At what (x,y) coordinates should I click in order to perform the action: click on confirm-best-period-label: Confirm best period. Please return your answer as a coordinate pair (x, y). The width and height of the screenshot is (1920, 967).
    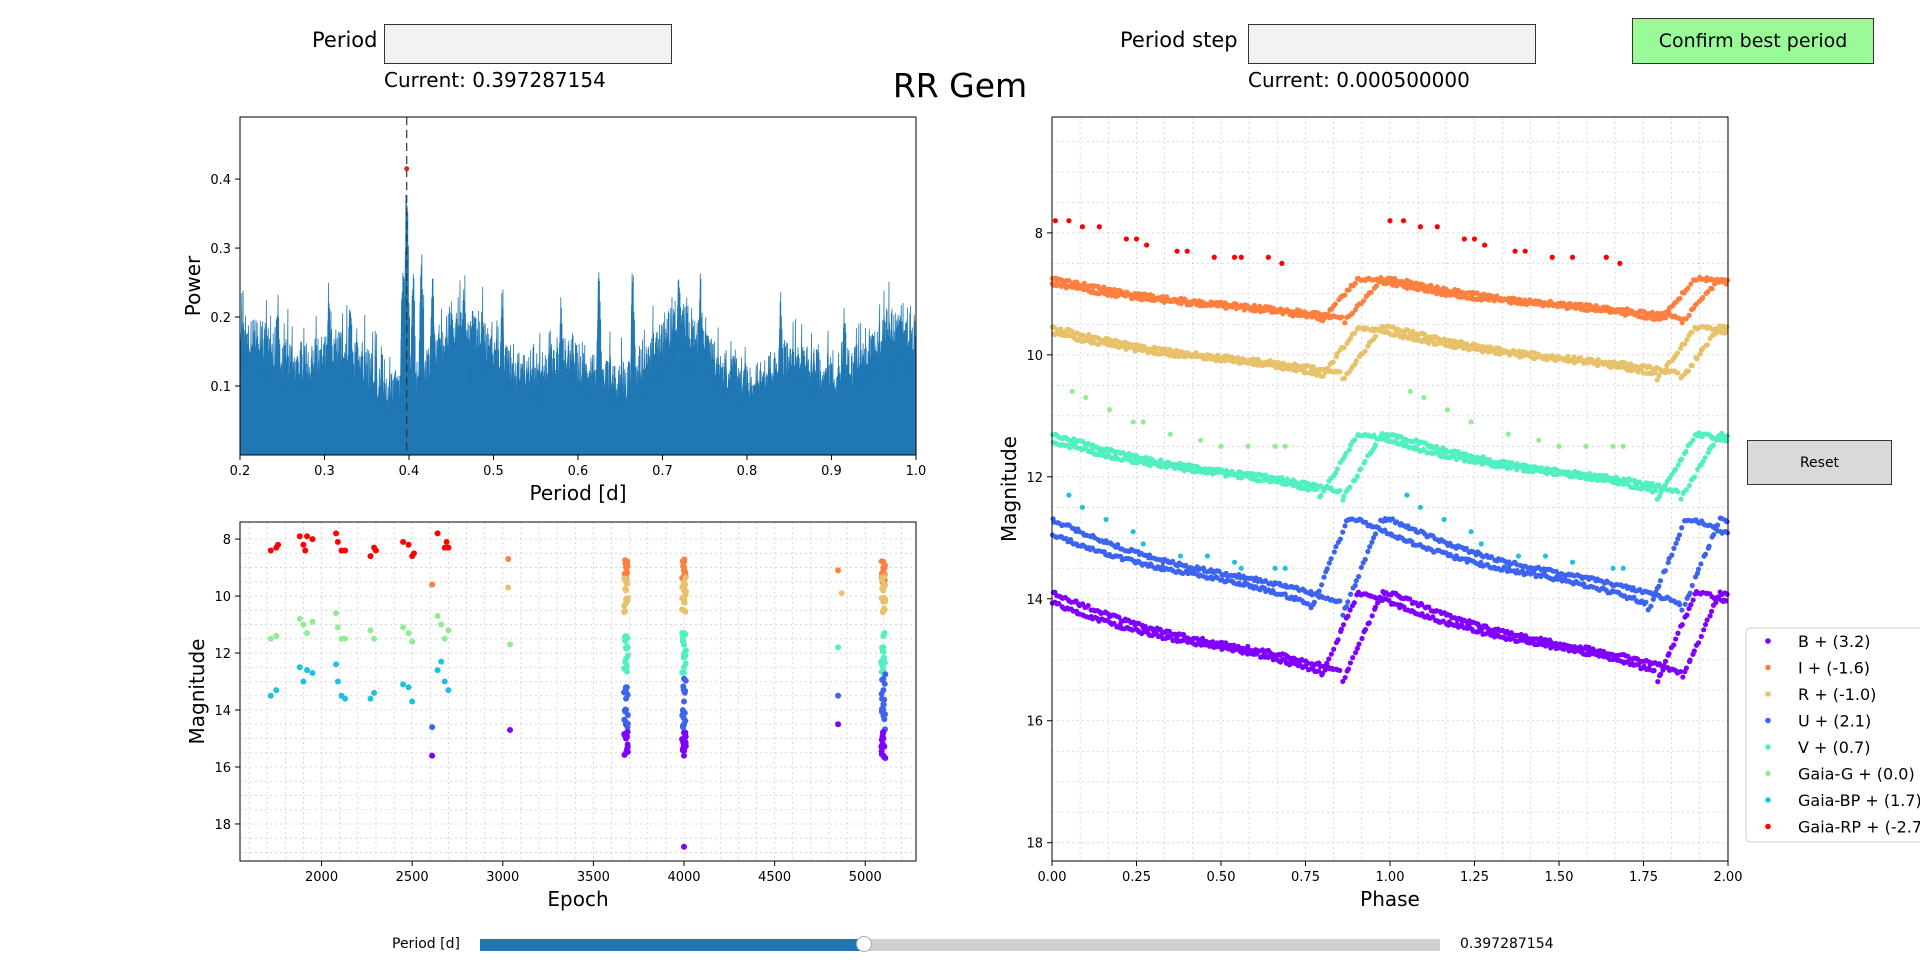
    Looking at the image, I should click on (1753, 41).